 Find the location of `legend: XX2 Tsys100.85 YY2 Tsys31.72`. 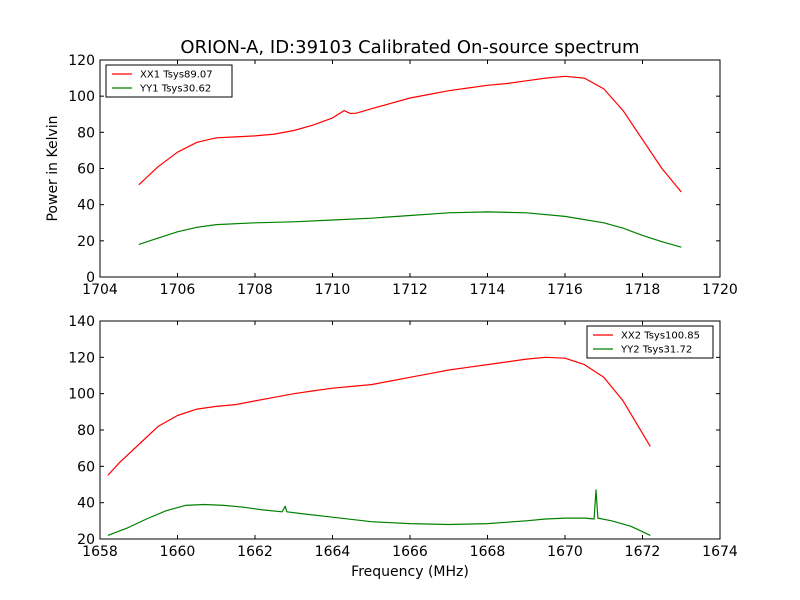

legend: XX2 Tsys100.85 YY2 Tsys31.72 is located at coordinates (650, 342).